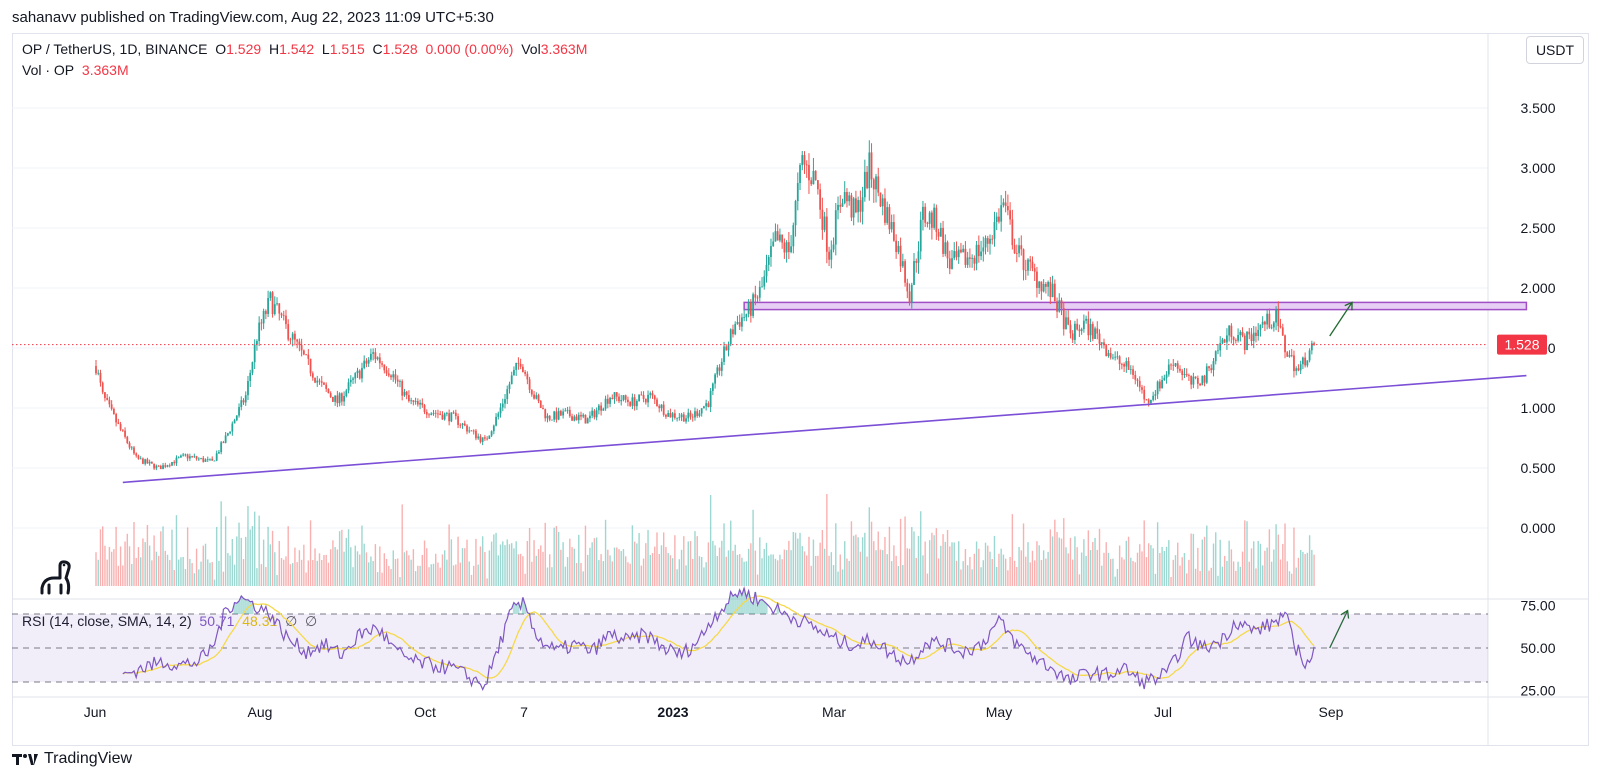 This screenshot has width=1600, height=778. Describe the element at coordinates (88, 758) in the screenshot. I see `tradingview-brand: TradingView` at that location.